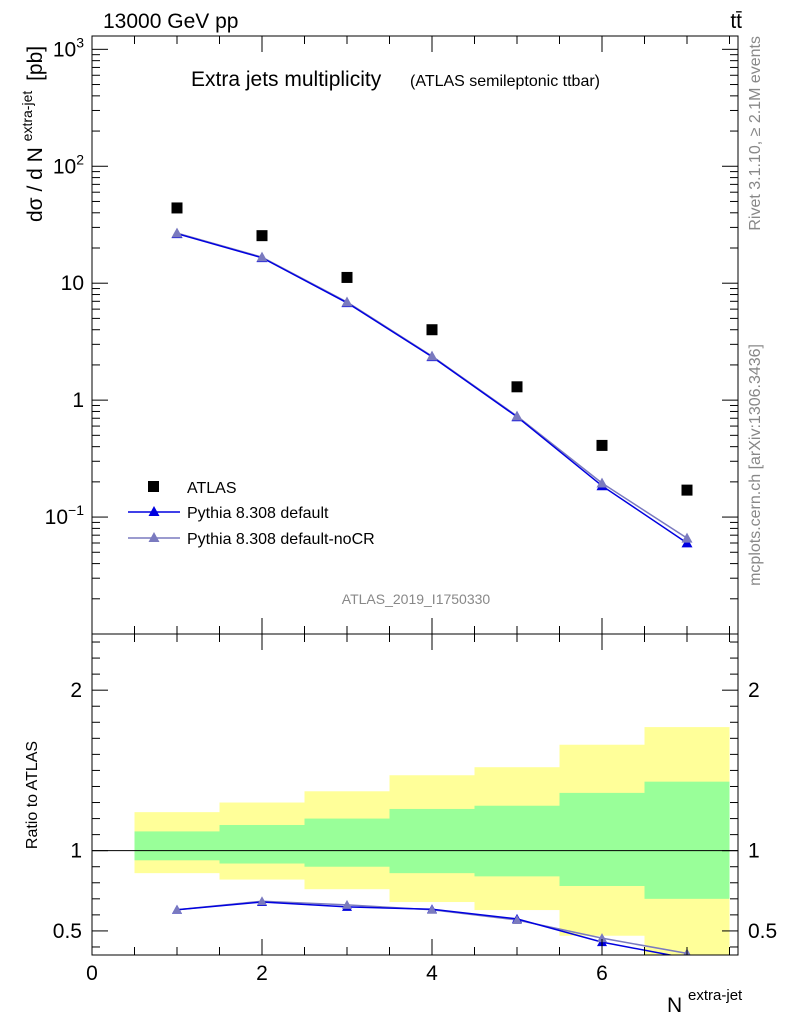 The height and width of the screenshot is (1024, 786). What do you see at coordinates (762, 931) in the screenshot?
I see `ratio-y-tick-label-right: 0.5` at bounding box center [762, 931].